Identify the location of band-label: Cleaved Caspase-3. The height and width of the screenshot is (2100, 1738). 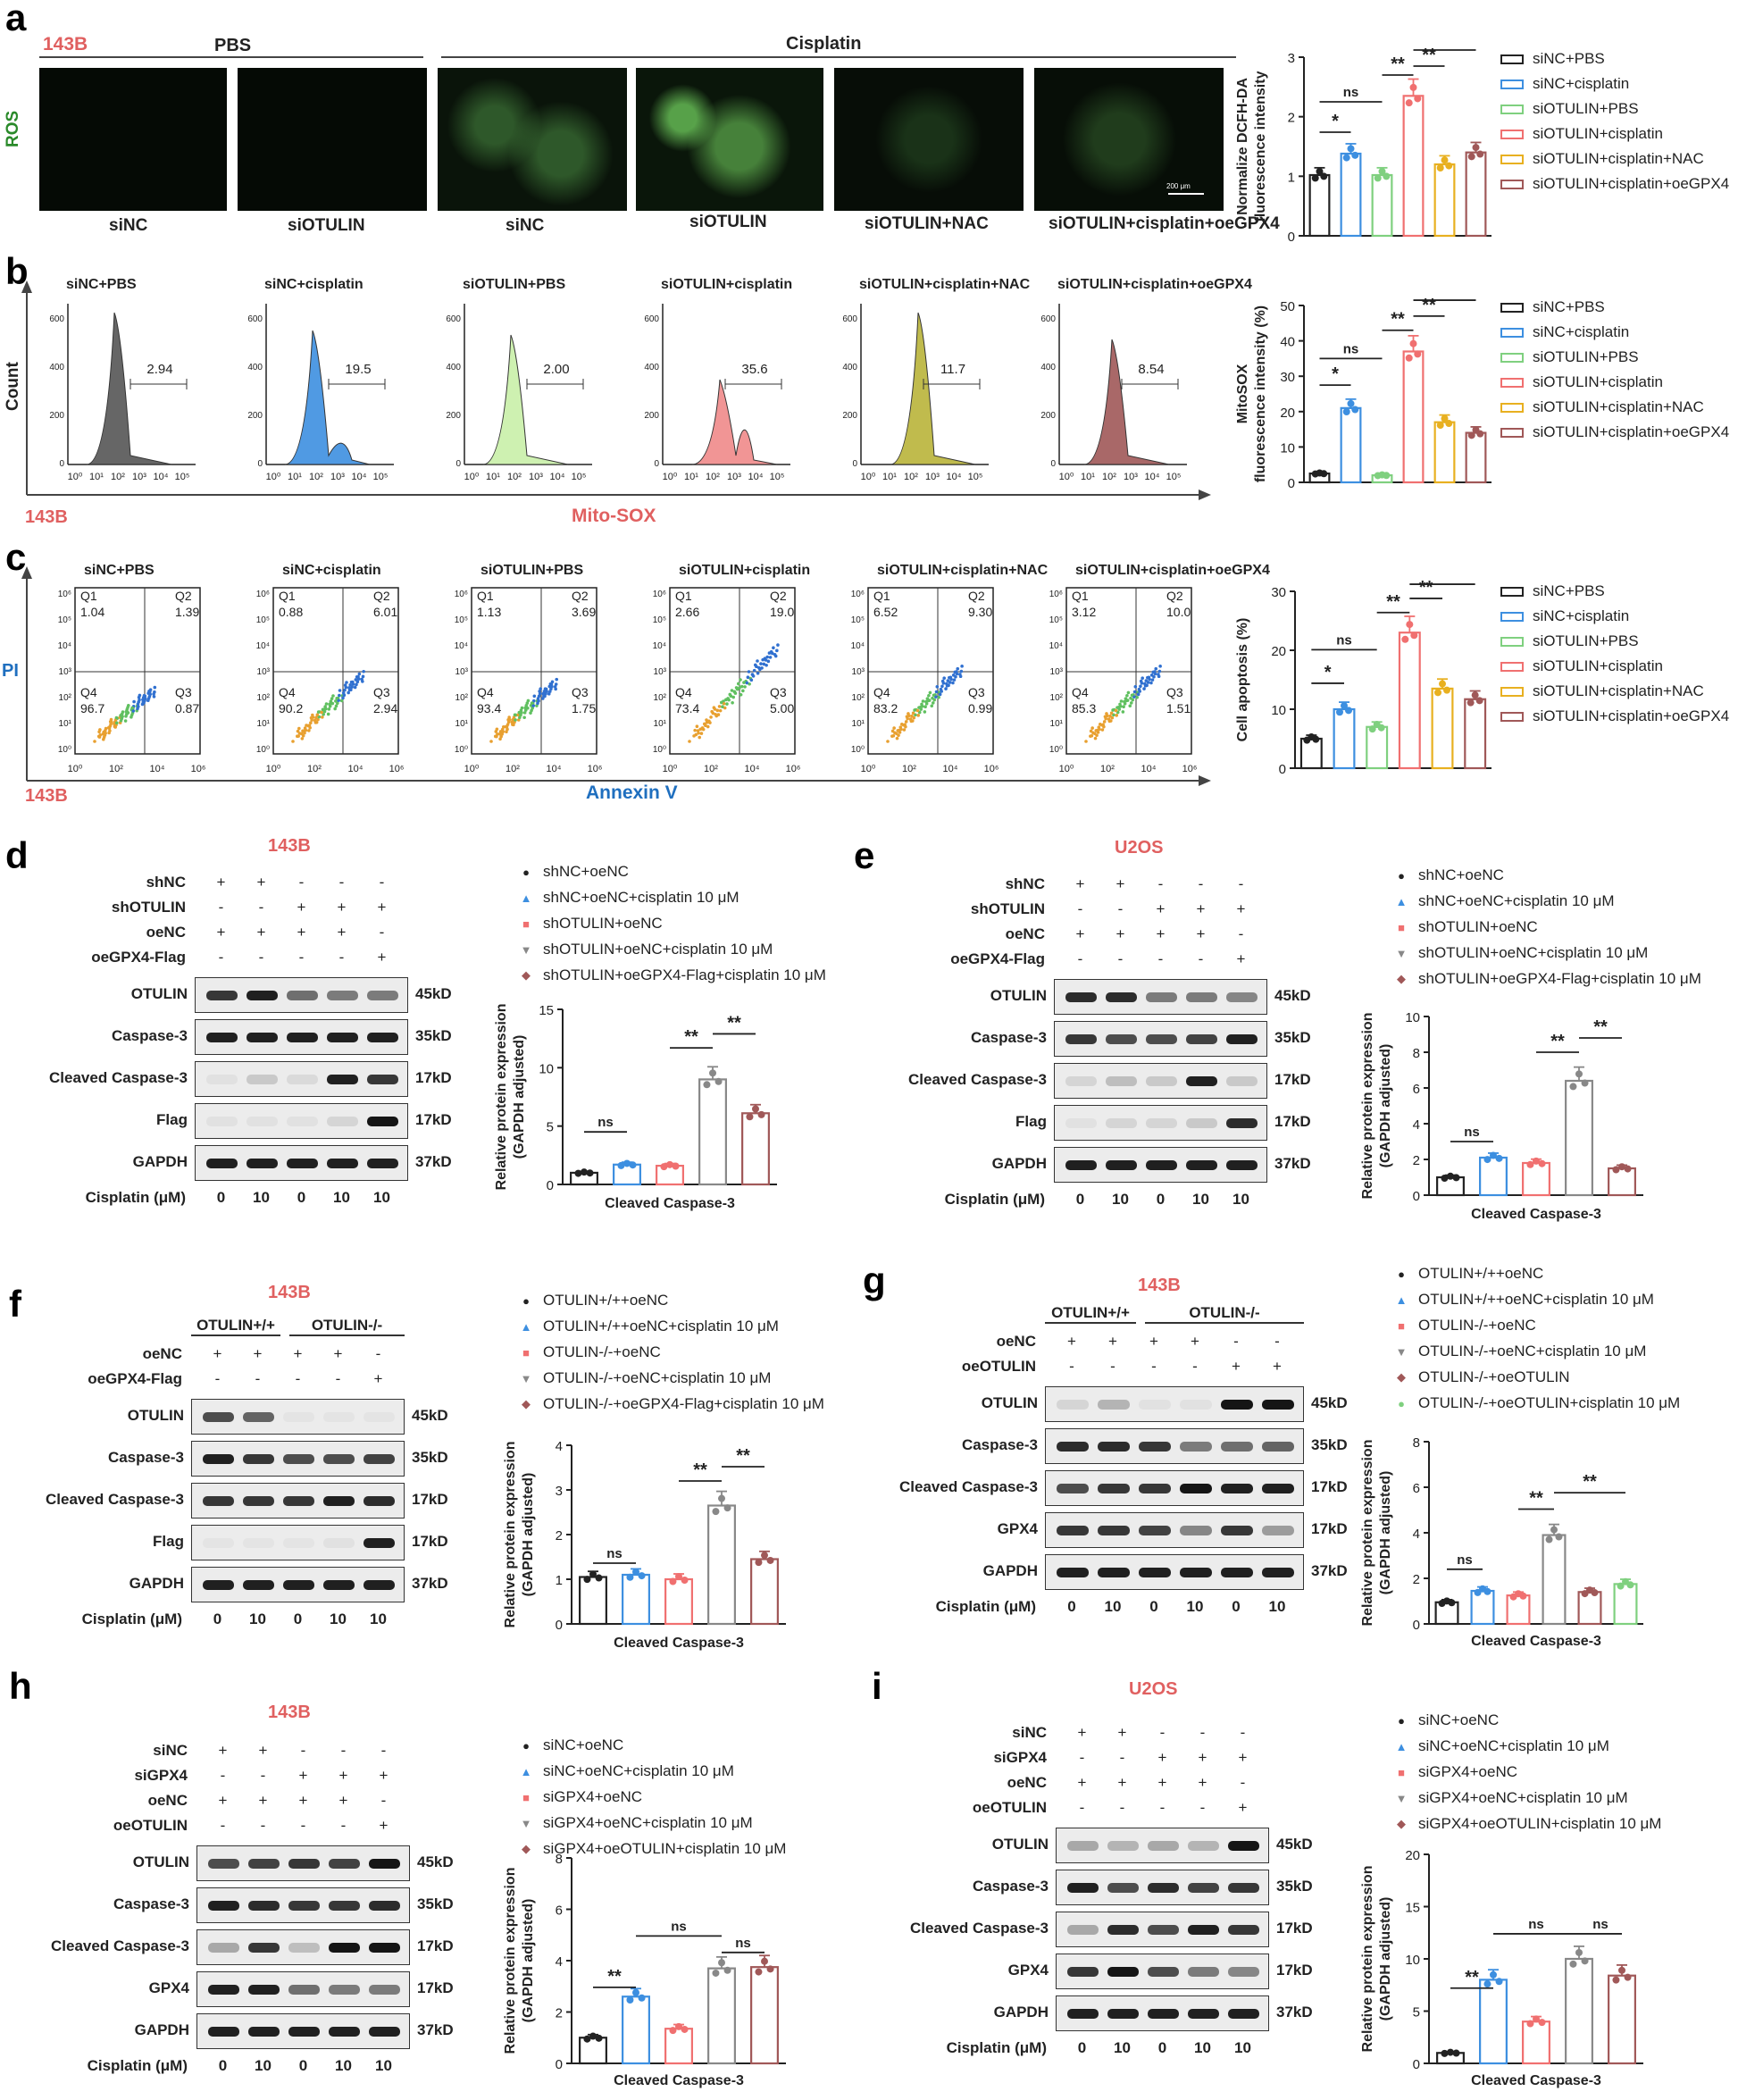
(979, 1929).